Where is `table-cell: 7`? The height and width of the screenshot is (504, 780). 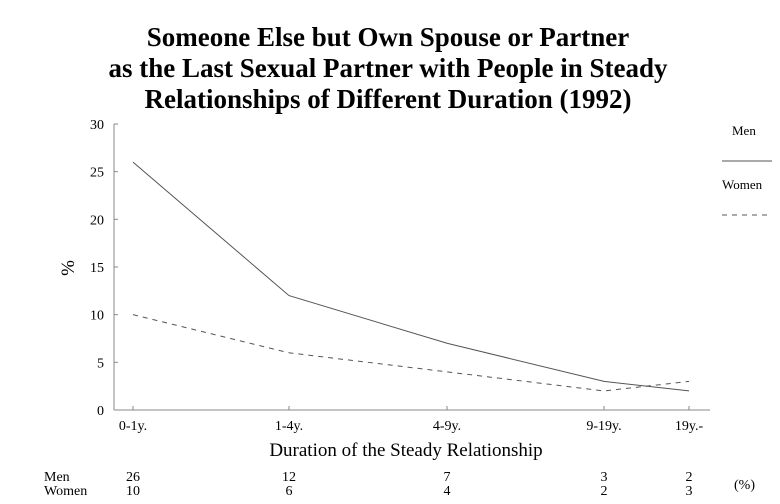 table-cell: 7 is located at coordinates (447, 477).